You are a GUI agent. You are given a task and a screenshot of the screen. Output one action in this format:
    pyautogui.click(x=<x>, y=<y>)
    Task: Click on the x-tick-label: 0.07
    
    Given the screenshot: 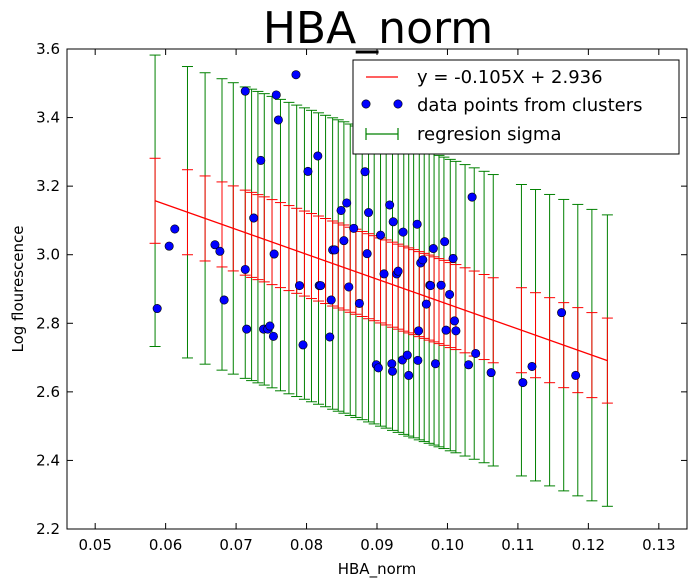 What is the action you would take?
    pyautogui.click(x=235, y=545)
    